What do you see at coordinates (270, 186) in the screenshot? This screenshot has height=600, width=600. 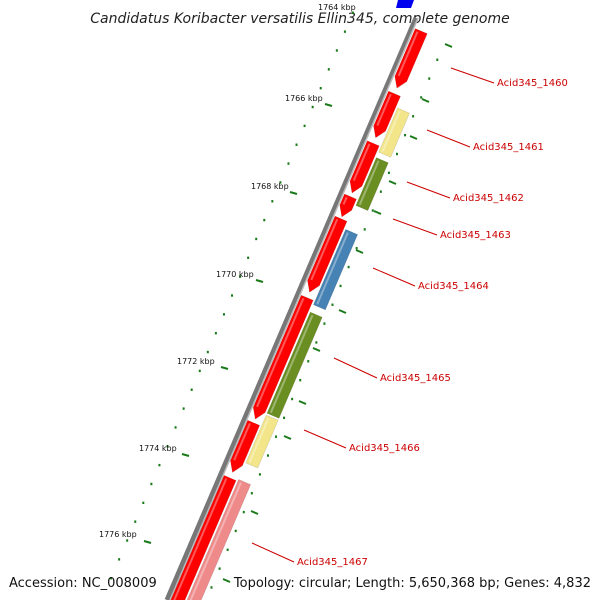 I see `kbp-label: 1768 kbp` at bounding box center [270, 186].